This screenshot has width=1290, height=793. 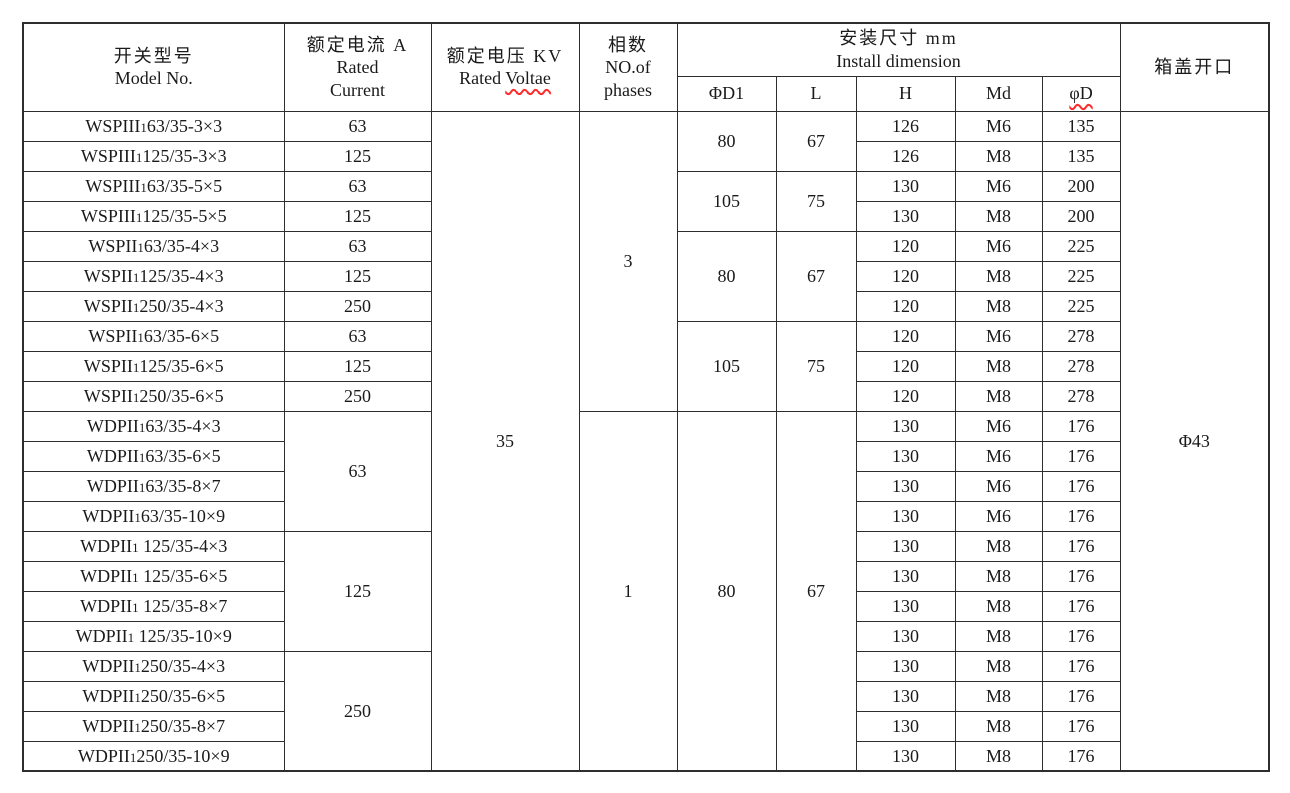 I want to click on install-header-zh: 安装尺寸 mm, so click(x=898, y=38).